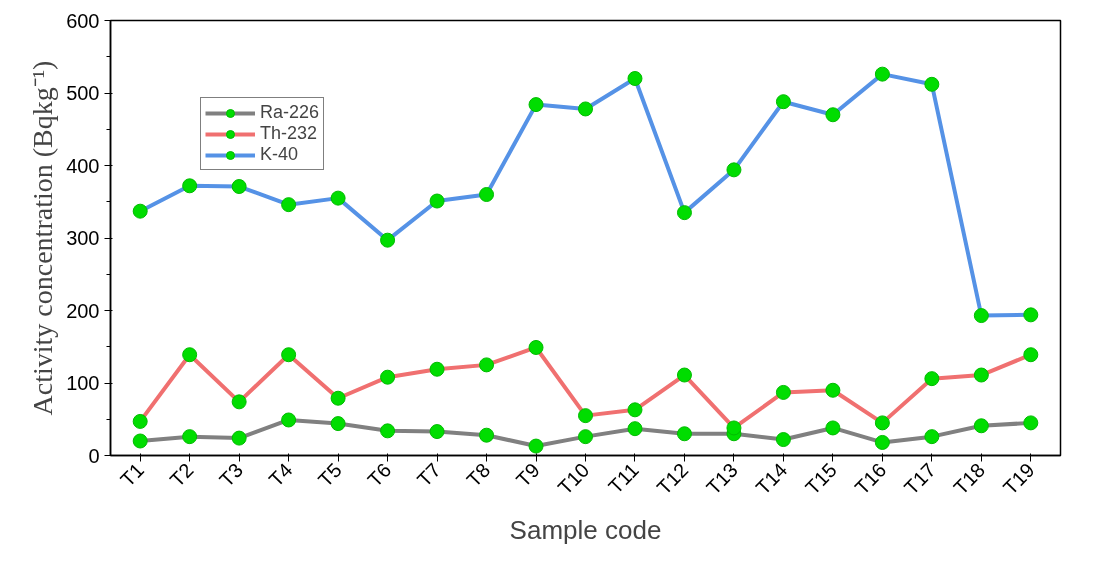  I want to click on y-tick-label: 500, so click(83, 93).